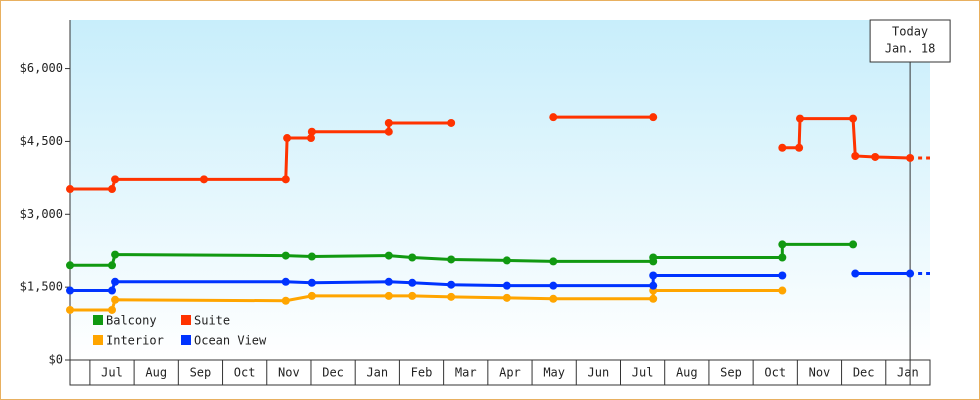 Image resolution: width=980 pixels, height=400 pixels. I want to click on today-label: Today, so click(910, 32).